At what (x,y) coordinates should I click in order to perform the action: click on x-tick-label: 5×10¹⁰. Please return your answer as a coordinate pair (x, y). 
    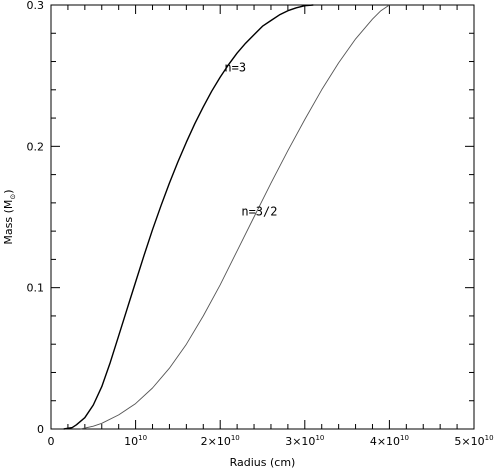
    Looking at the image, I should click on (473, 441).